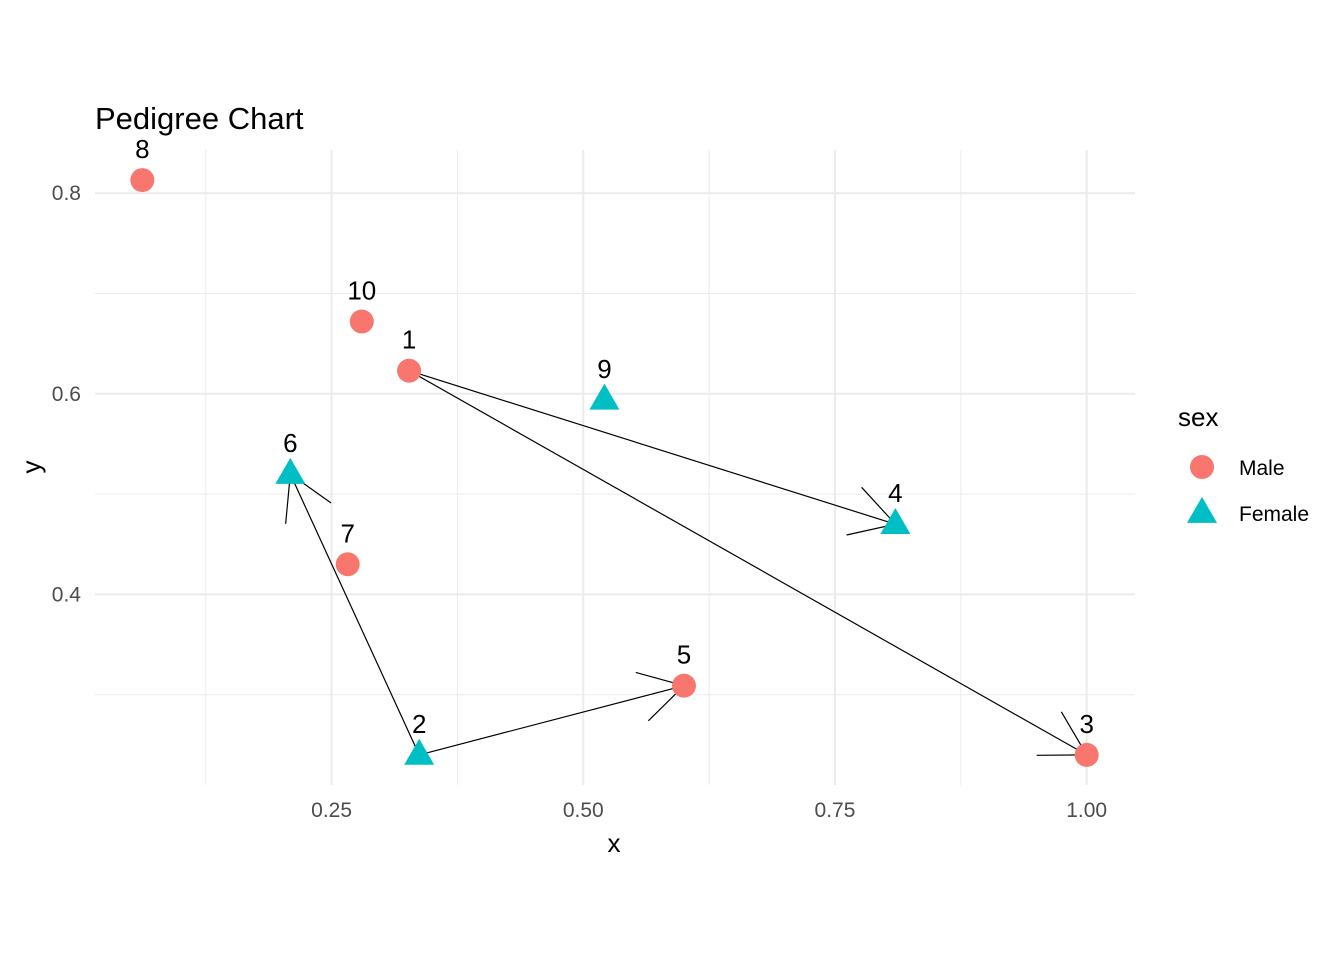  I want to click on x-tick-label: 1.00, so click(1086, 810).